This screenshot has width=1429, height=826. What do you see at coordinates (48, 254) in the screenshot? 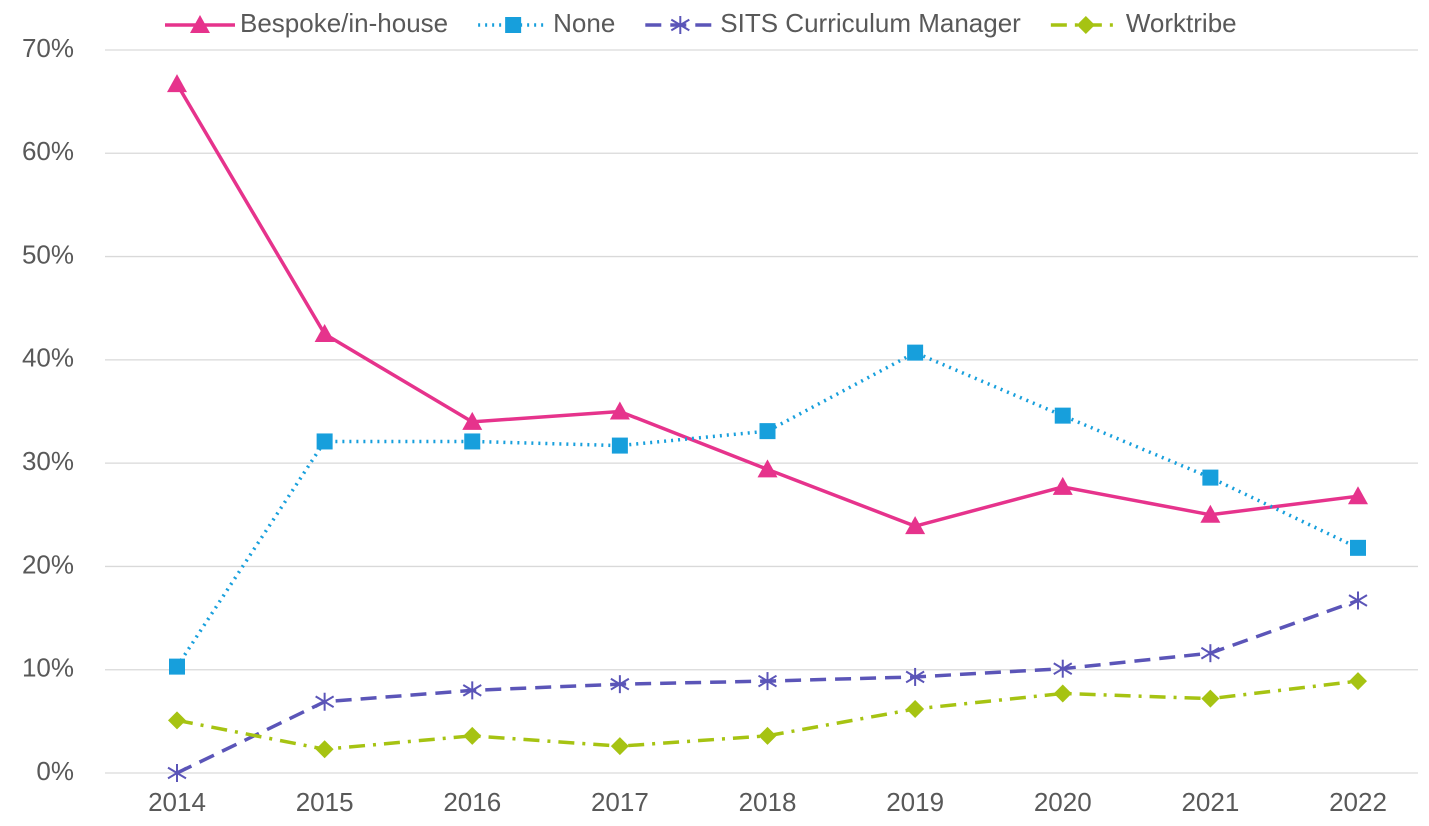
I see `y-tick-label: 50%` at bounding box center [48, 254].